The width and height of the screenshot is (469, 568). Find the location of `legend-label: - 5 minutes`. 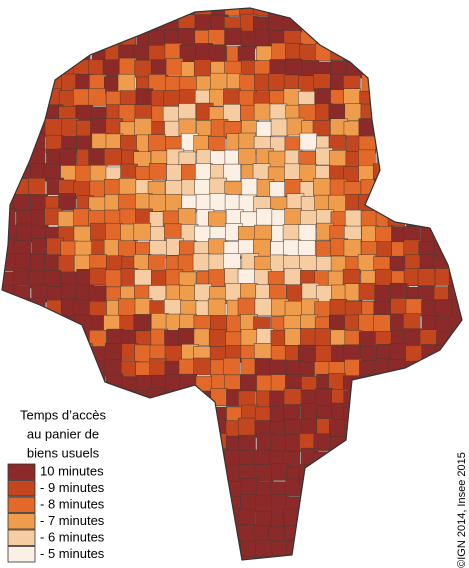

legend-label: - 5 minutes is located at coordinates (72, 553).